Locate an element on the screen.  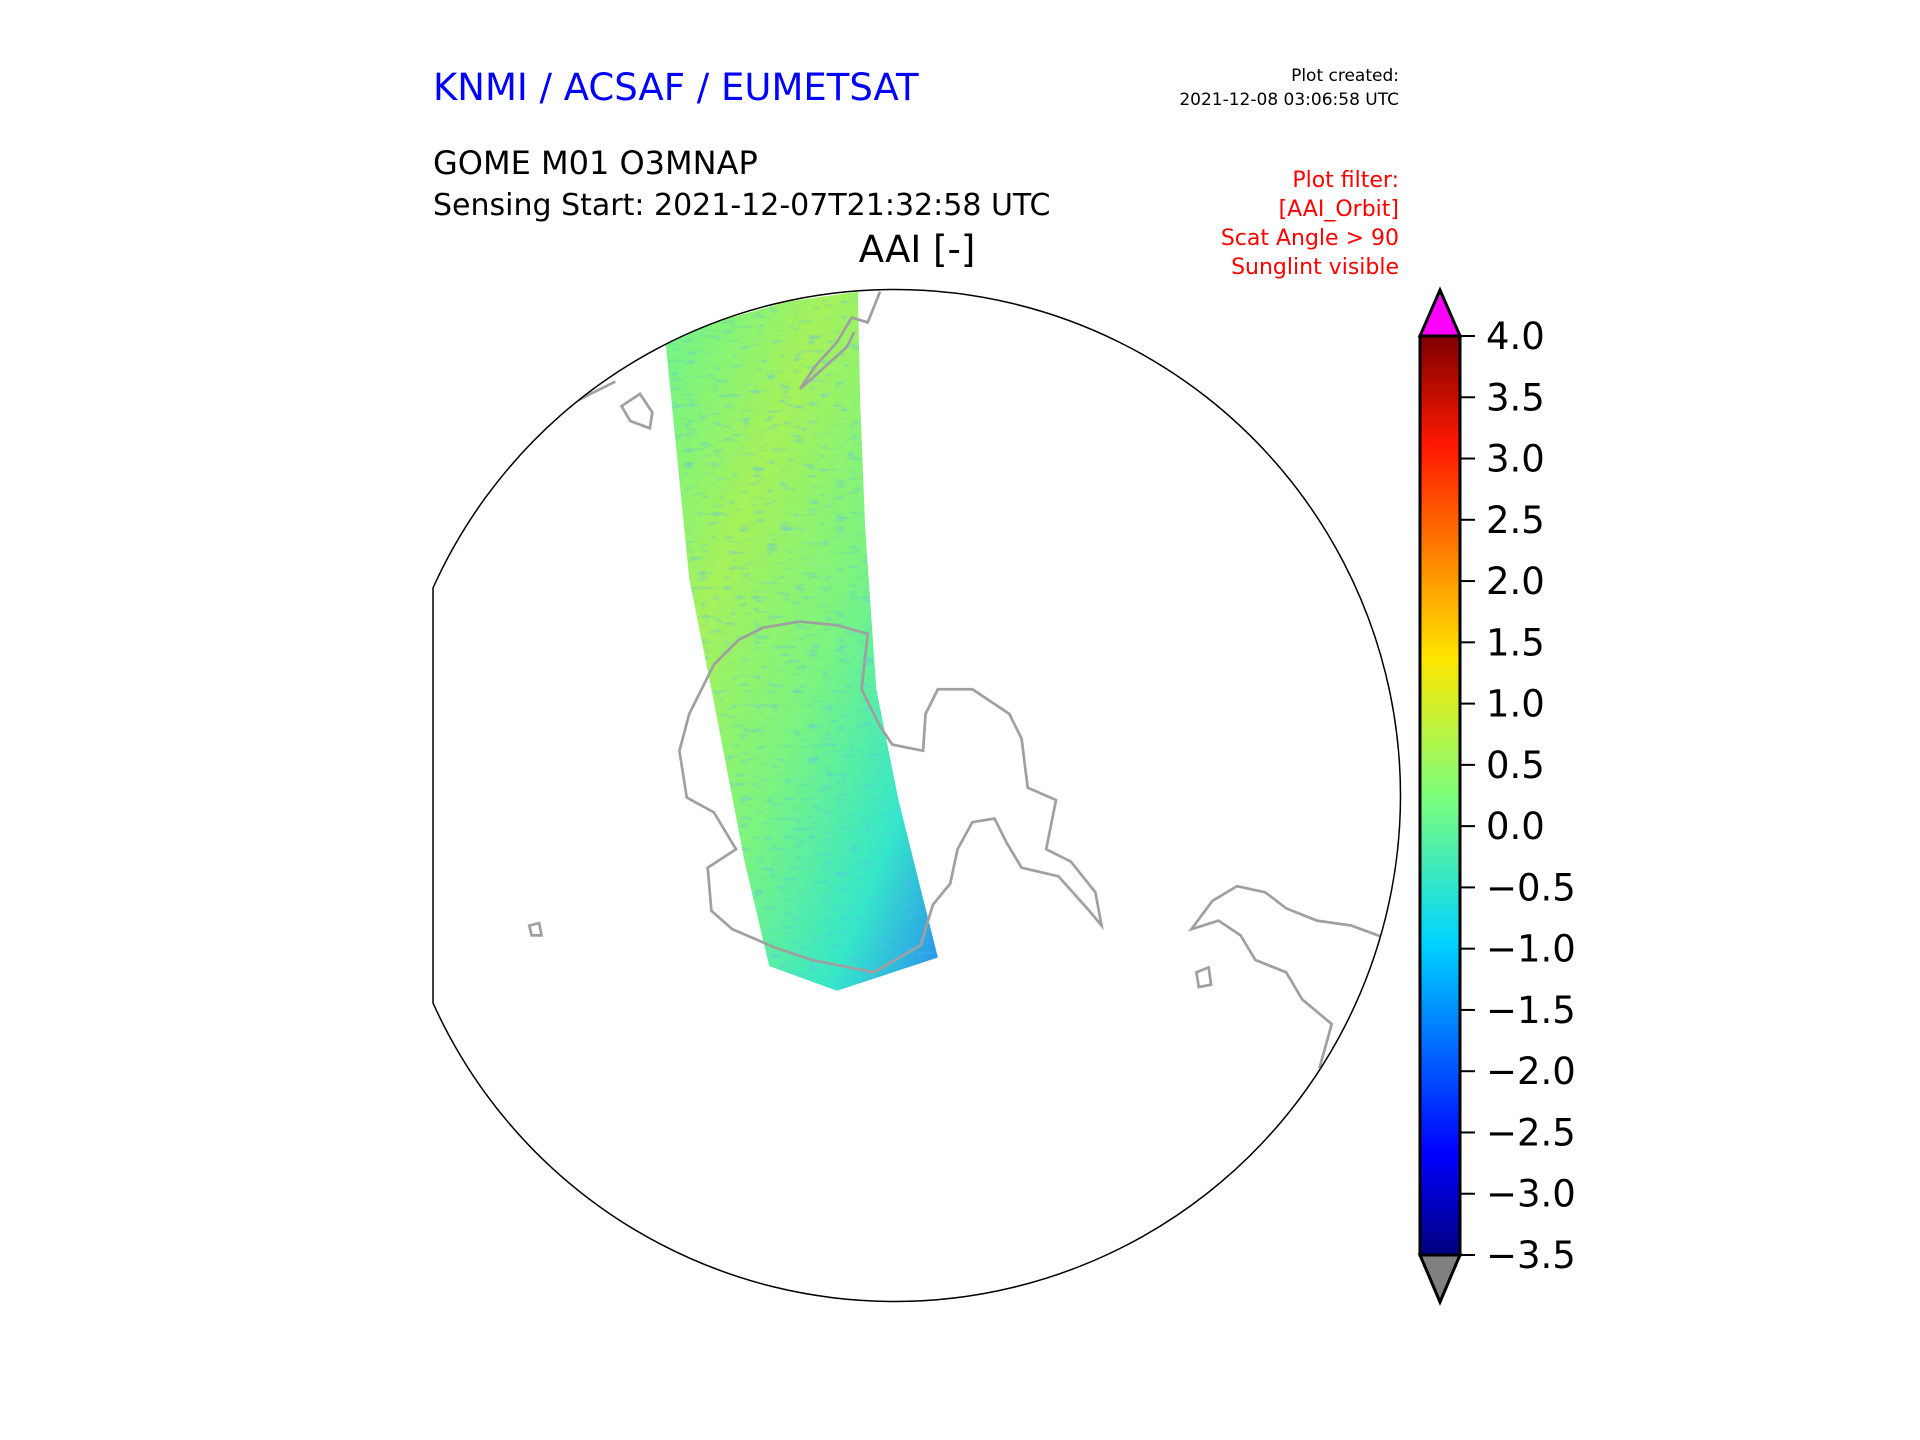
swath-texture is located at coordinates (801, 641).